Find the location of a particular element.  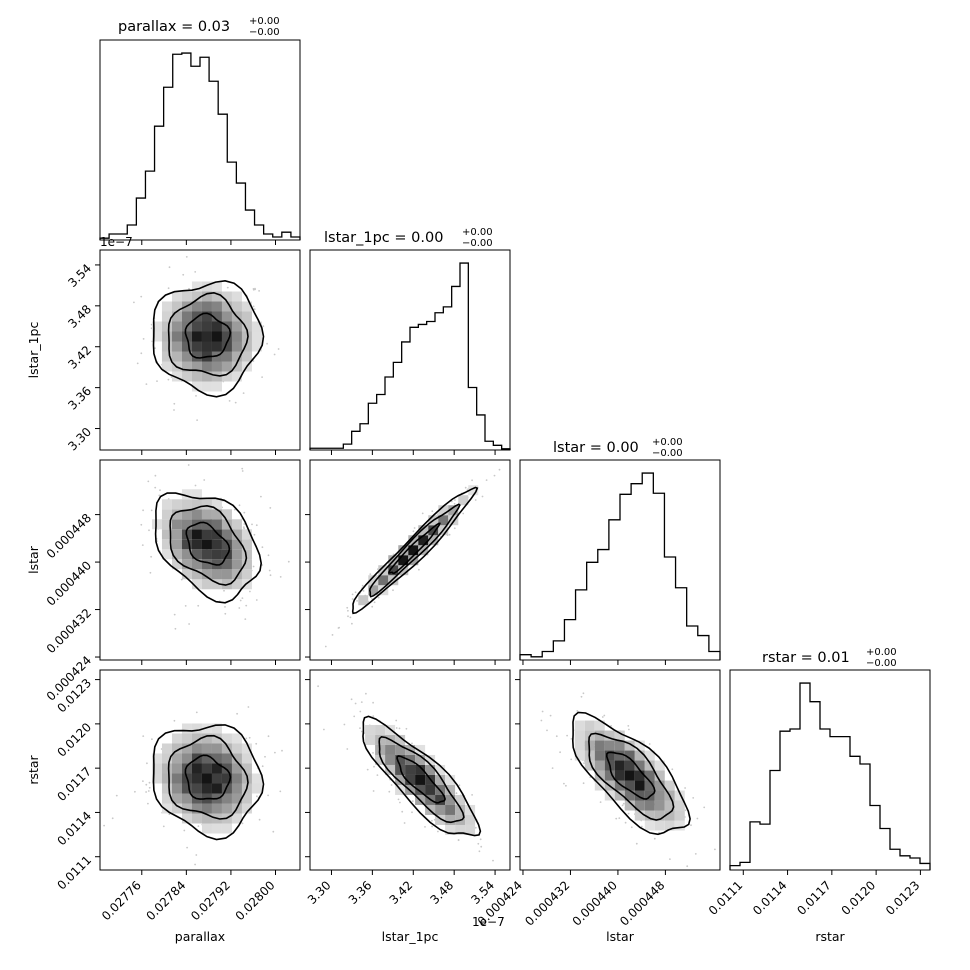

ytick-label-lstar: 0.000440 is located at coordinates (69, 583).